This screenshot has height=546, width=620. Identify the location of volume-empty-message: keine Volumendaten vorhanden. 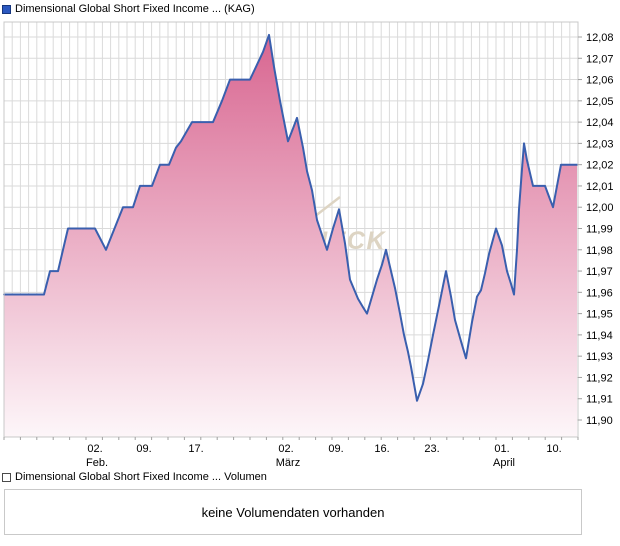
(293, 512).